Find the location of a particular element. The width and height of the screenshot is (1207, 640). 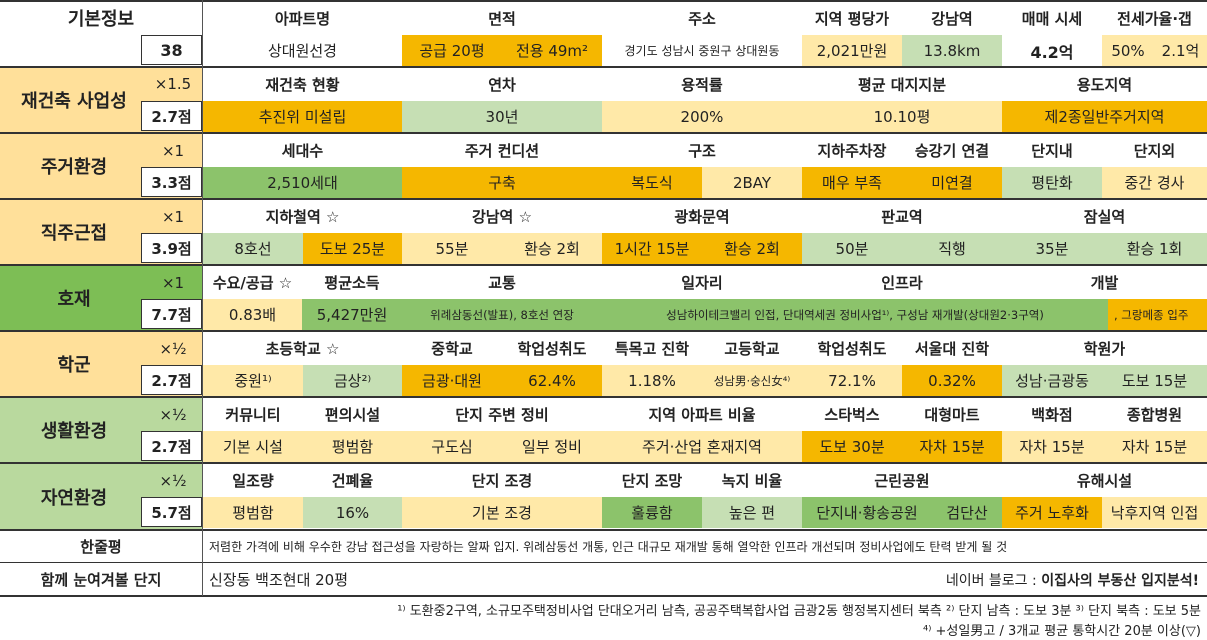

header-mart: 대형마트 is located at coordinates (952, 415).